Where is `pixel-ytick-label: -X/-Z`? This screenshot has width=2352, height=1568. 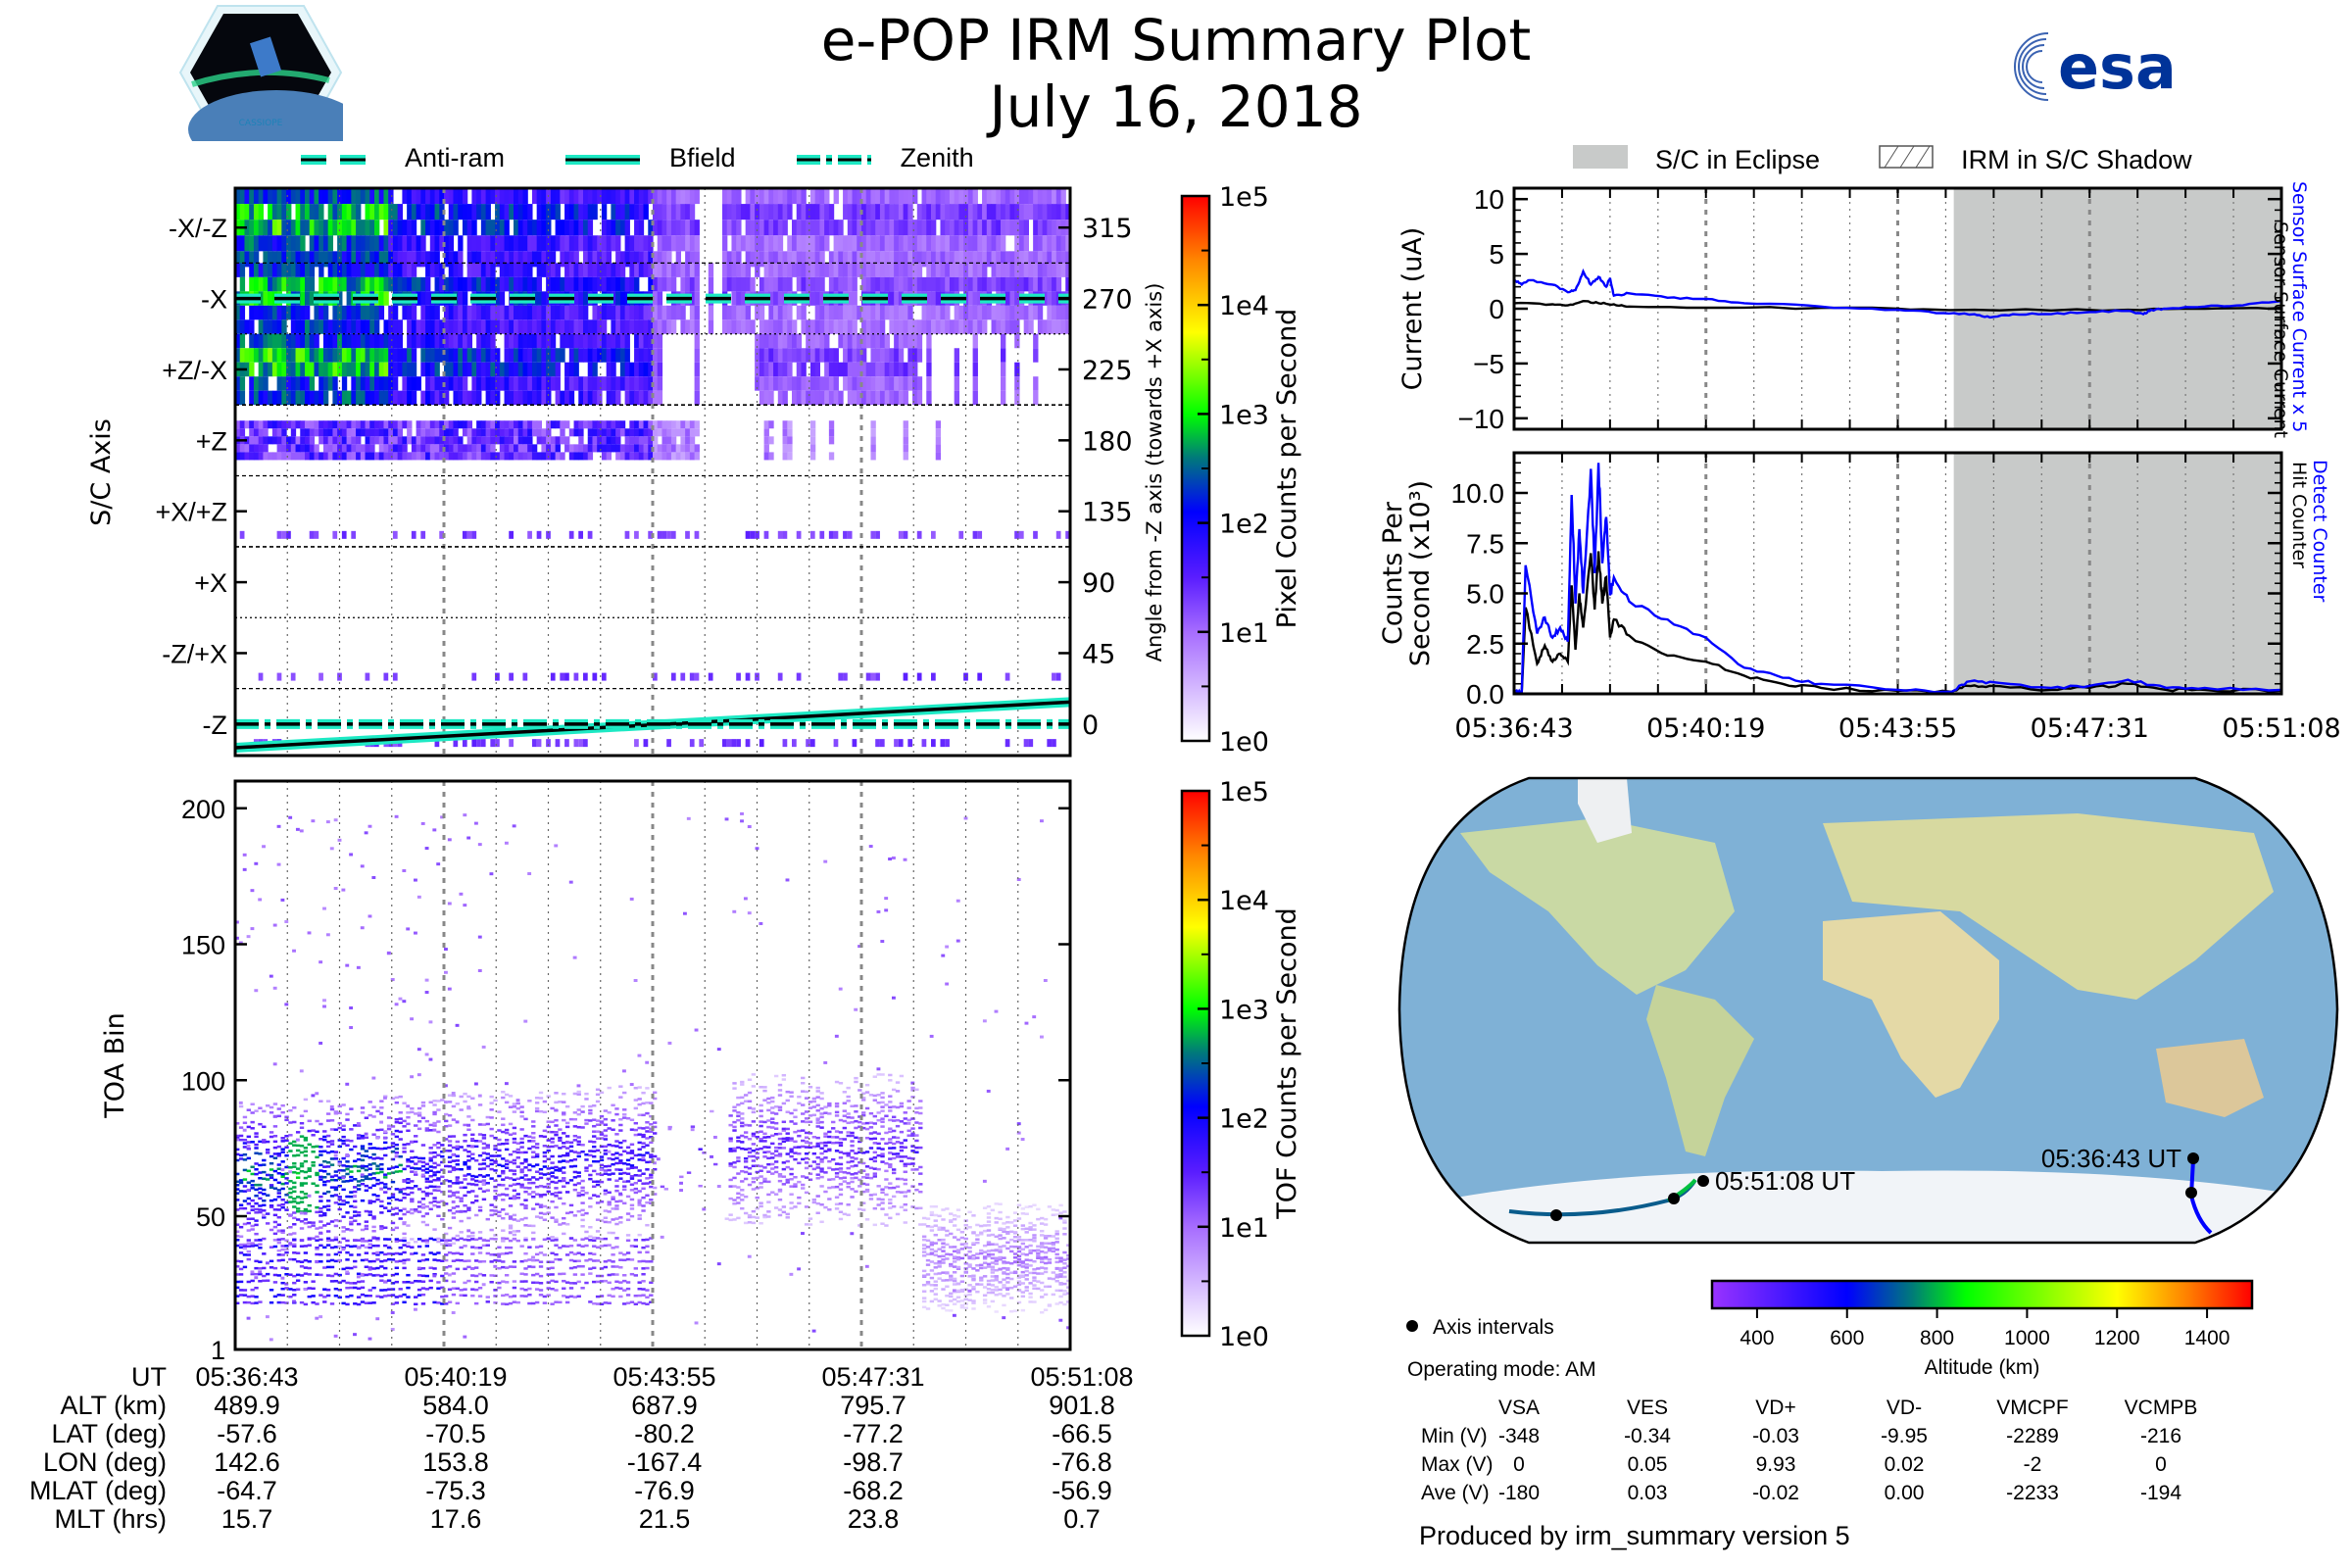
pixel-ytick-label: -X/-Z is located at coordinates (198, 228).